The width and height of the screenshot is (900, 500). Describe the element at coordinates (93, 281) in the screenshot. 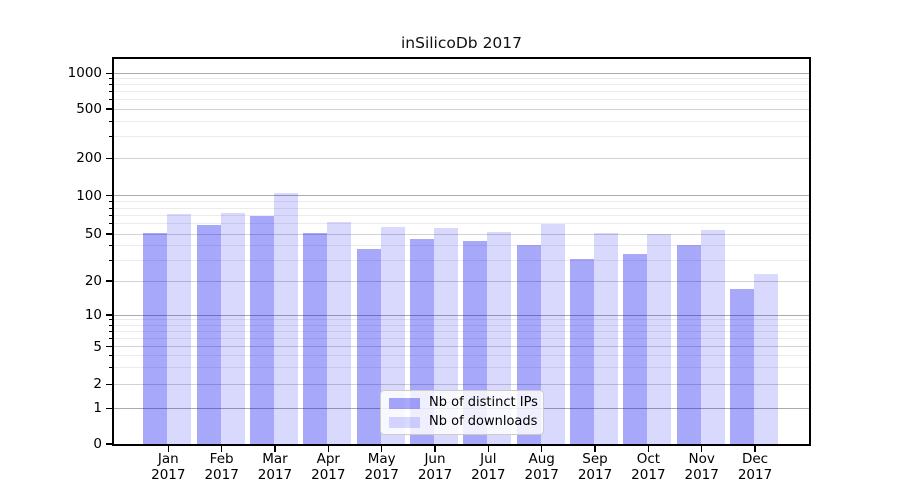

I see `y-tick-label-20: 20` at that location.